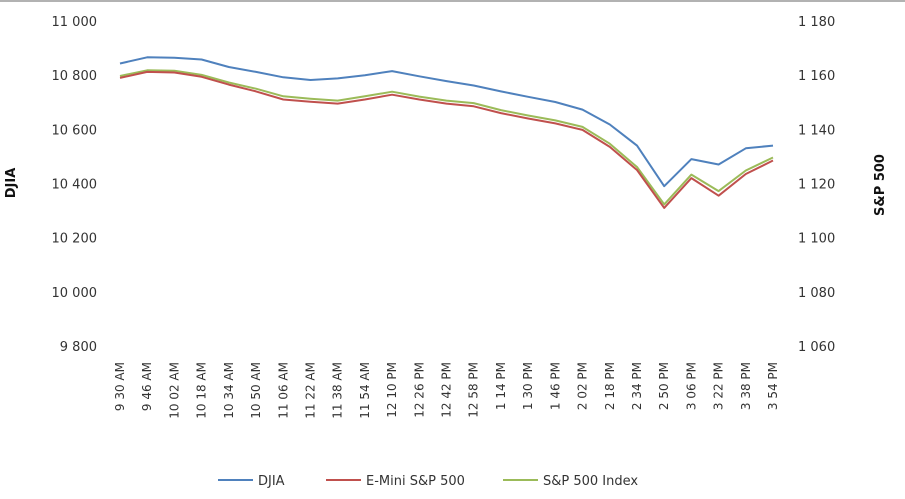 This screenshot has height=499, width=905. I want to click on x-tick-label: 2 02 PM, so click(583, 386).